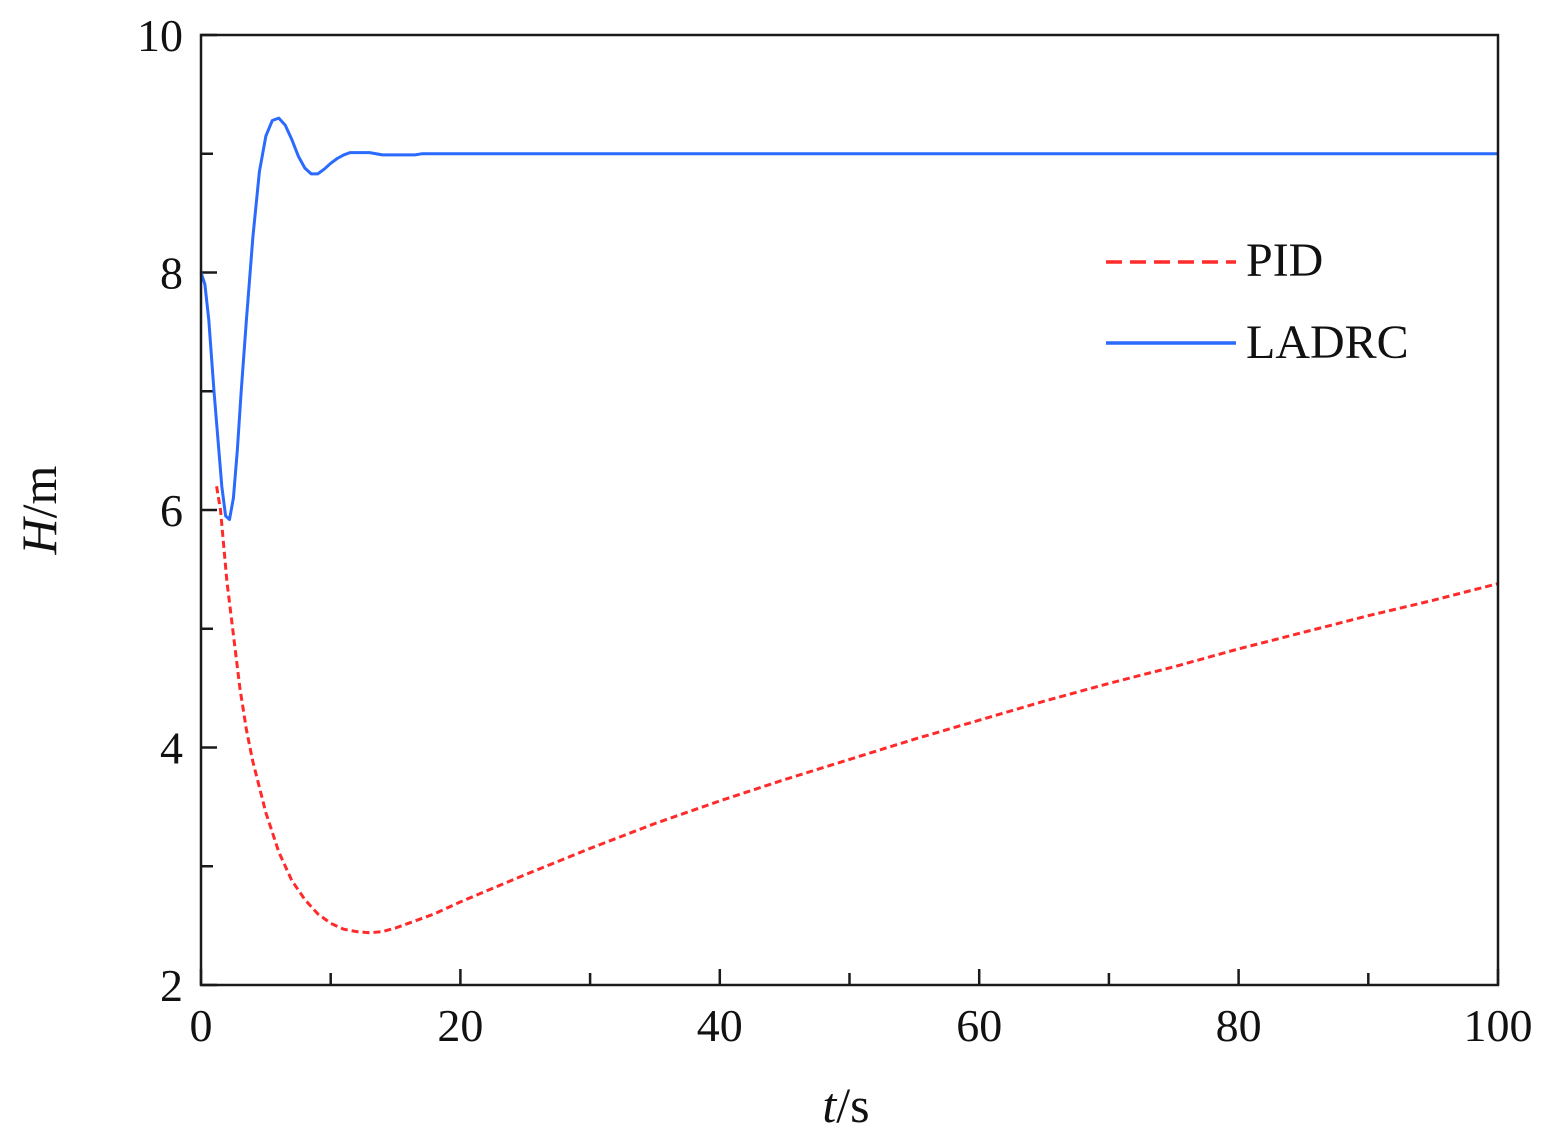 The height and width of the screenshot is (1135, 1550). What do you see at coordinates (720, 1025) in the screenshot?
I see `x-tick-label: 40` at bounding box center [720, 1025].